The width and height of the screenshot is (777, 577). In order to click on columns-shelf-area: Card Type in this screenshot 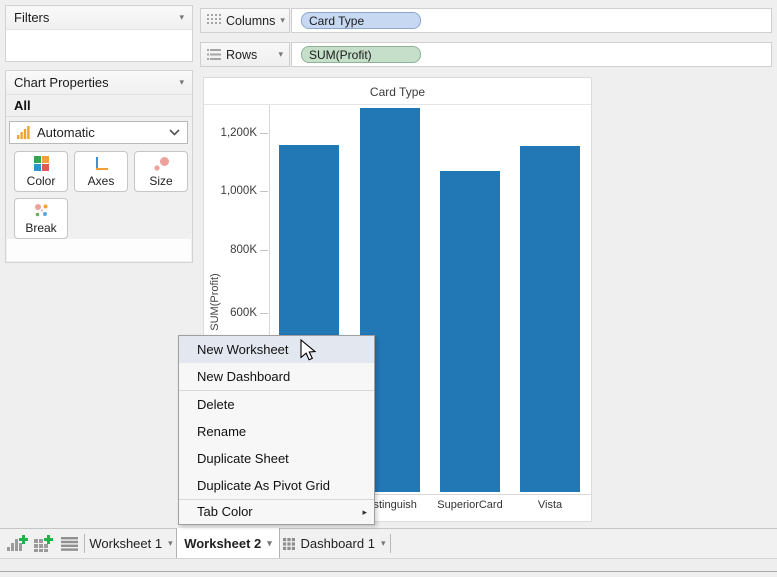, I will do `click(531, 20)`.